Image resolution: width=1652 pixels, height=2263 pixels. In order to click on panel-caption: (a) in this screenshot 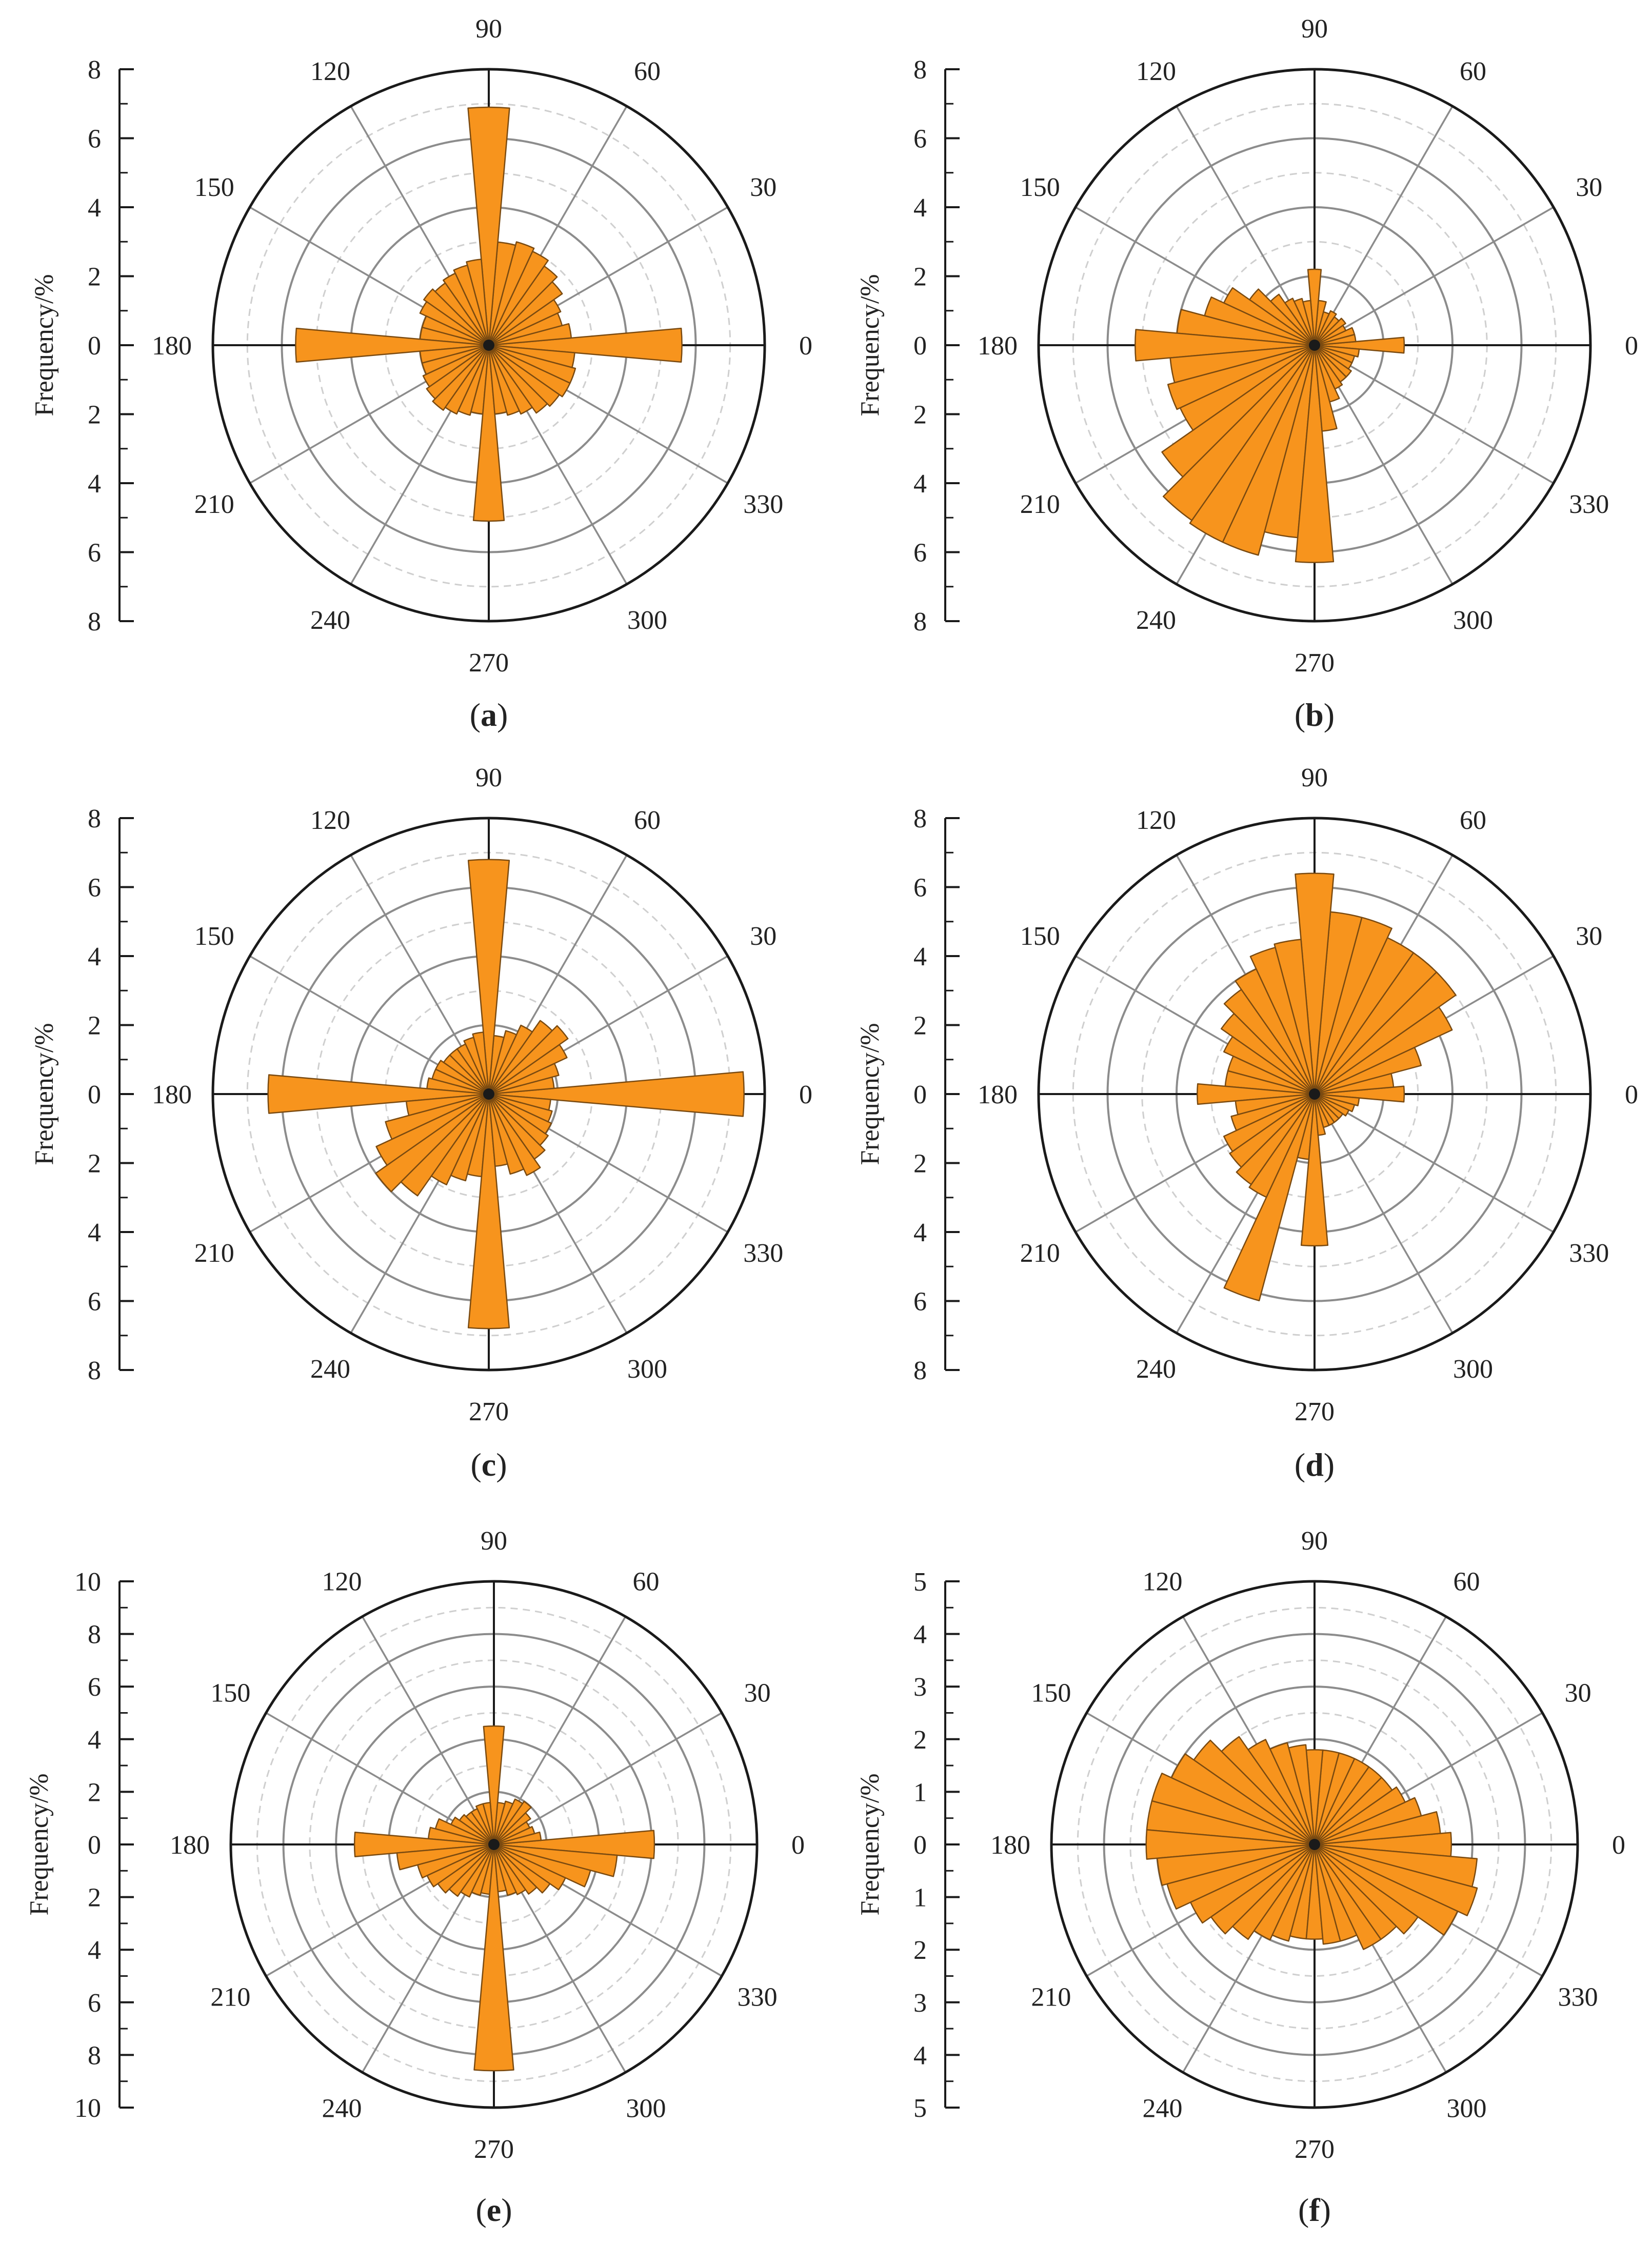, I will do `click(489, 715)`.